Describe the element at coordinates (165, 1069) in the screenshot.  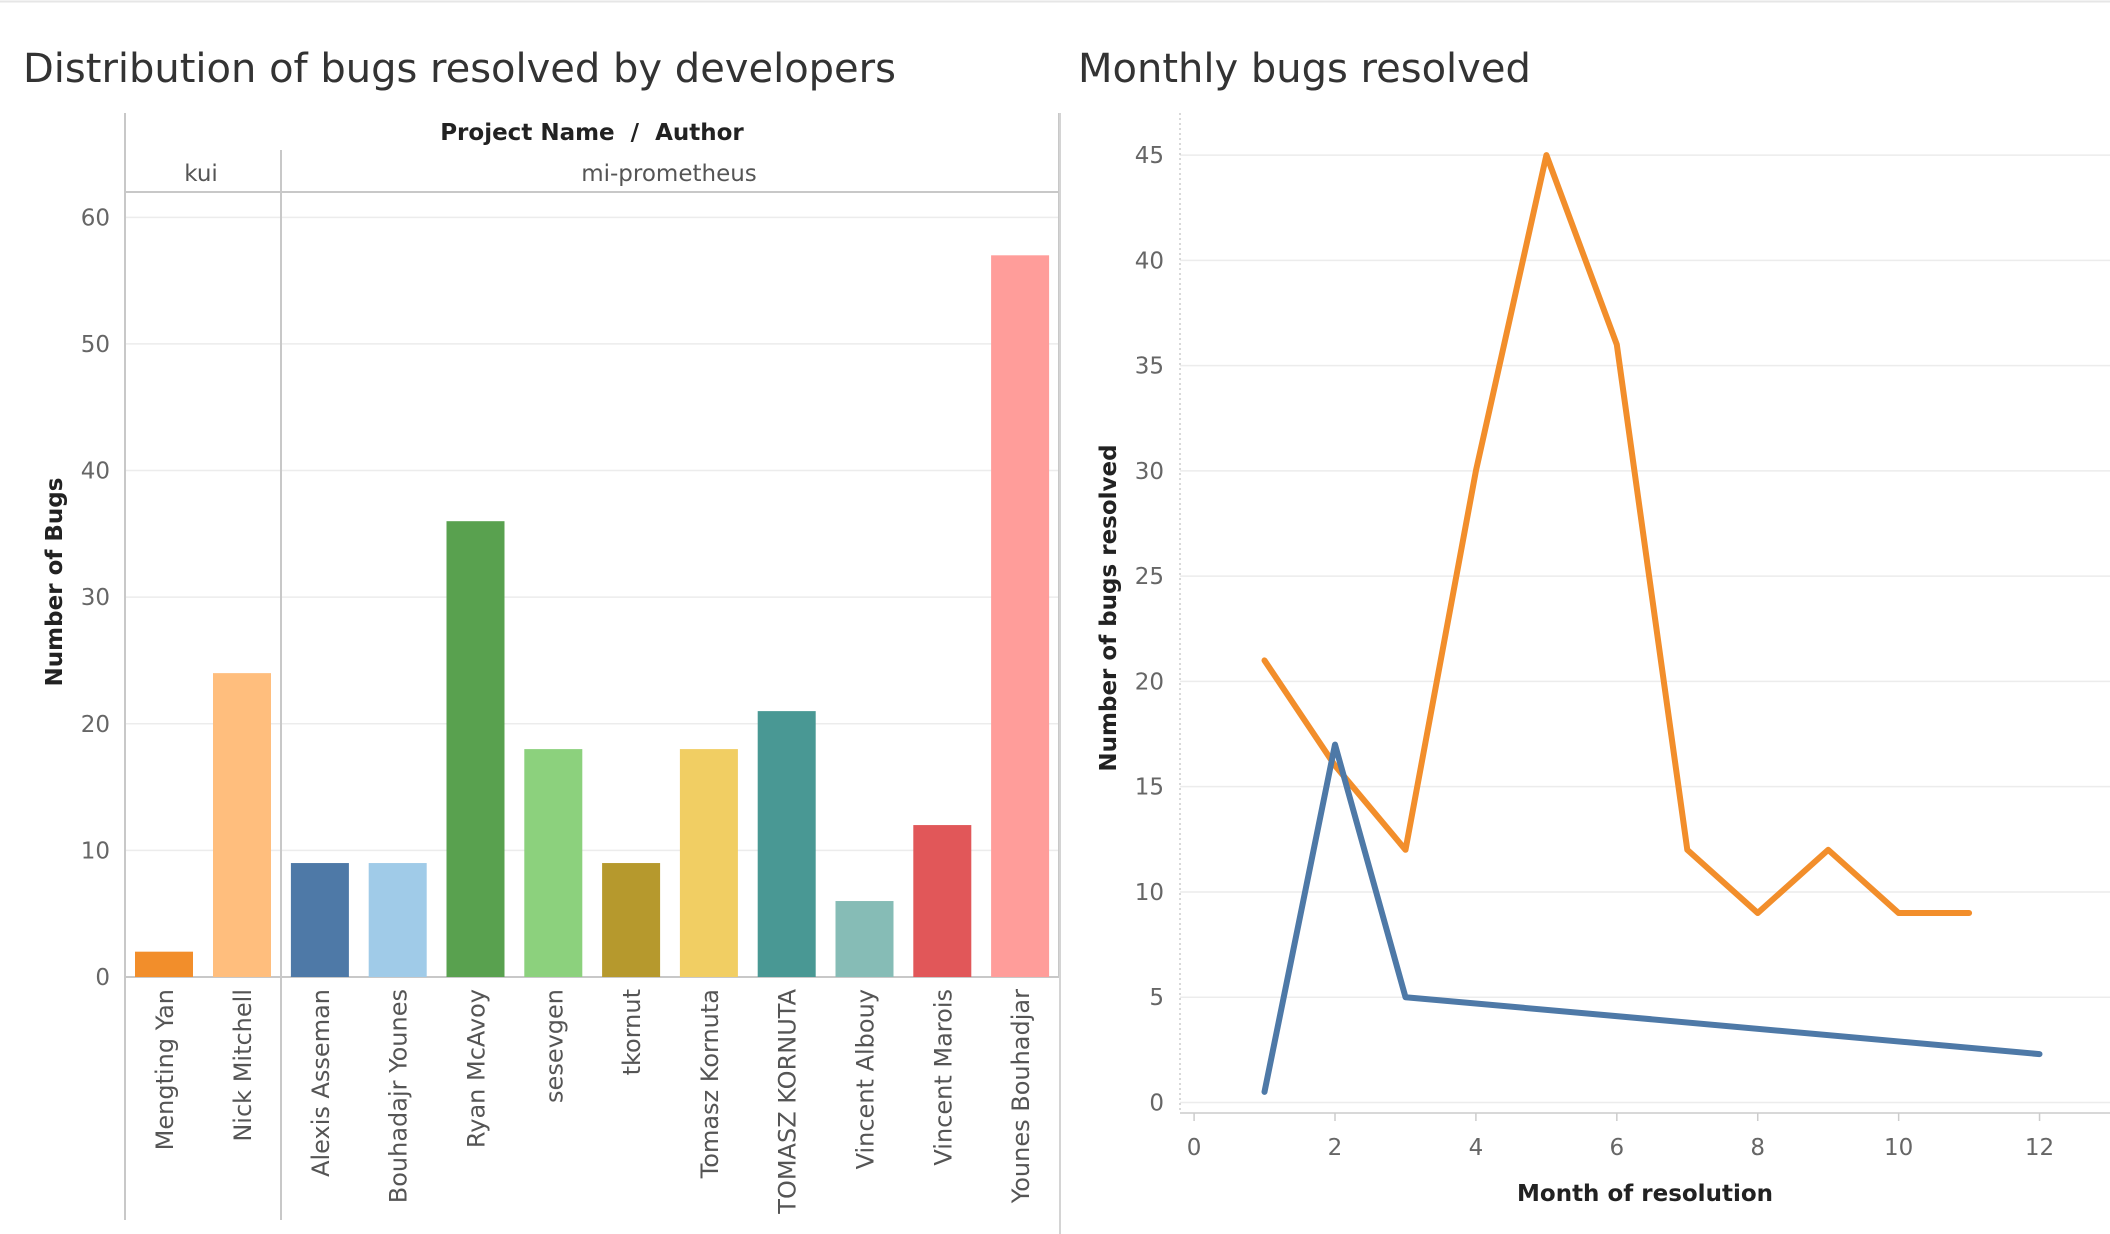
I see `category-label-mengting-yan: Mengting Yan` at that location.